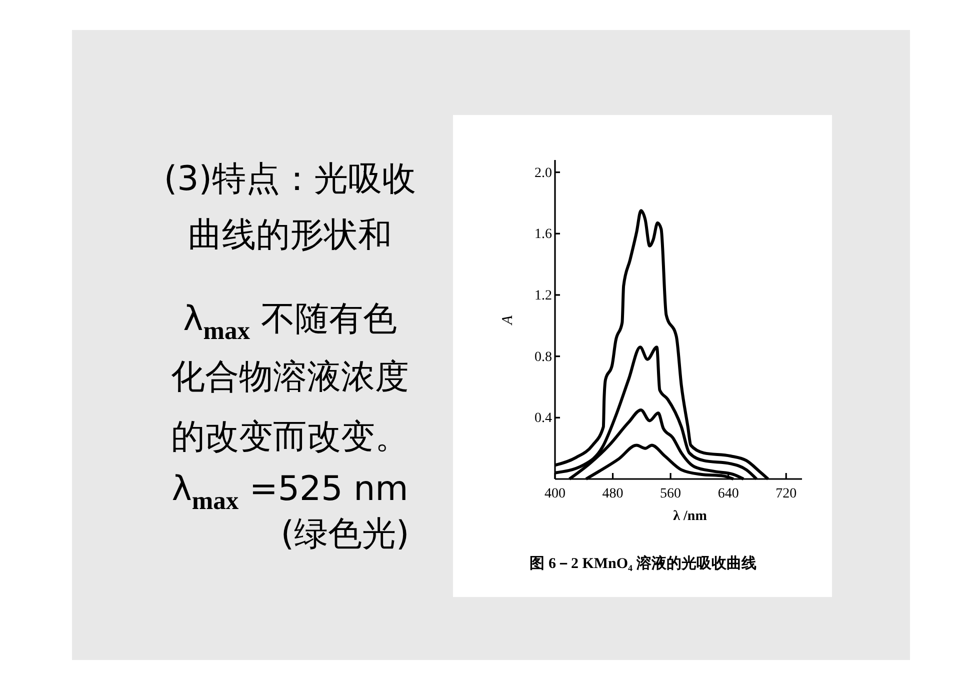 The image size is (980, 692). What do you see at coordinates (690, 516) in the screenshot?
I see `x-axis-title: λ /nm` at bounding box center [690, 516].